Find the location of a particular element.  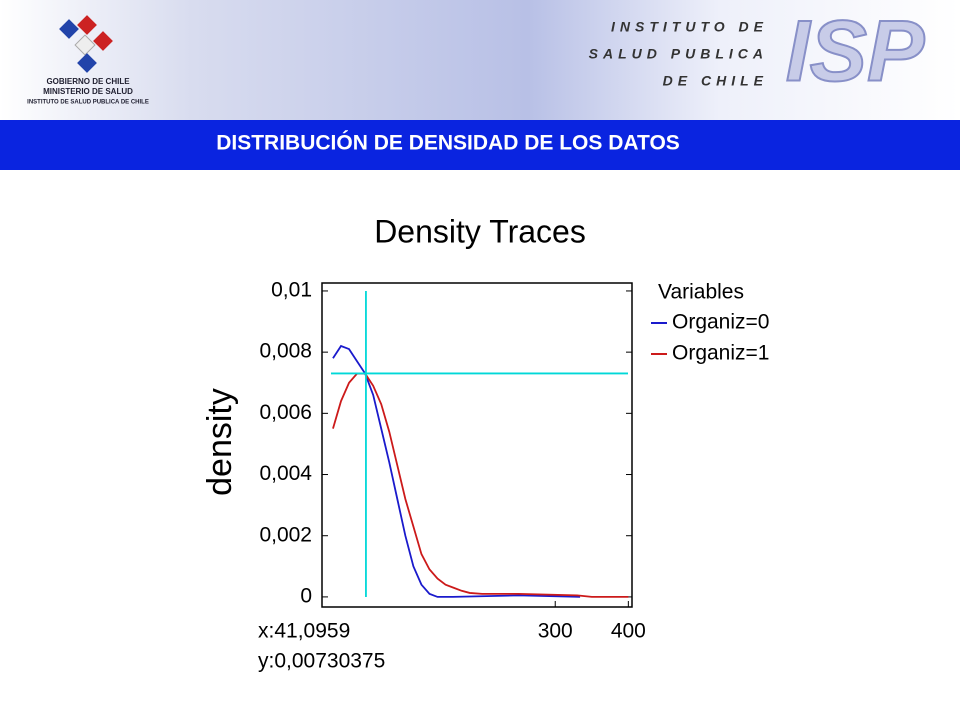

isp-logo: ISP is located at coordinates (855, 52).